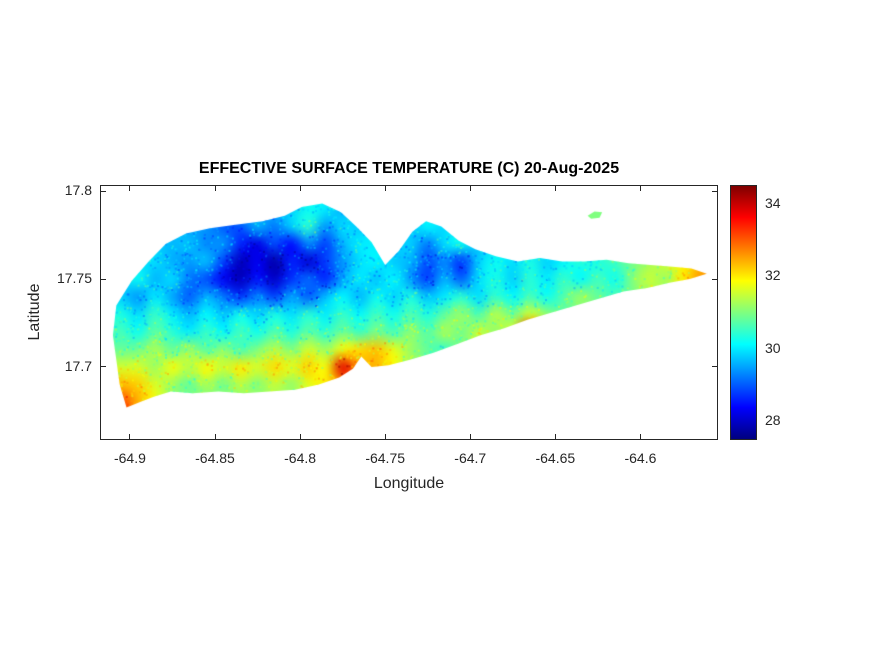 The image size is (875, 656). What do you see at coordinates (773, 419) in the screenshot?
I see `colorbar-tick-label: 28` at bounding box center [773, 419].